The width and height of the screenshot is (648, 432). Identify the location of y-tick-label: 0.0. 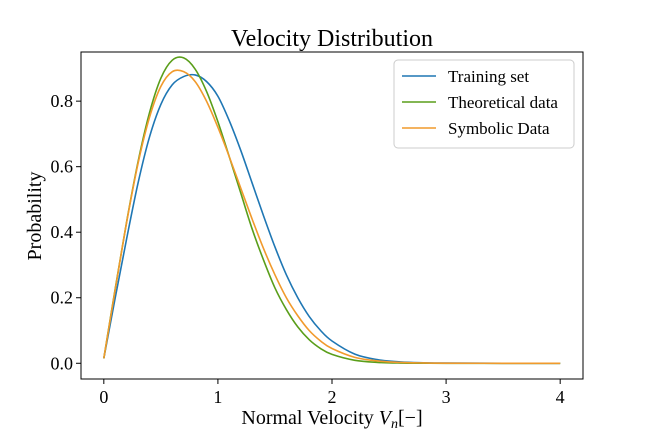
(62, 363).